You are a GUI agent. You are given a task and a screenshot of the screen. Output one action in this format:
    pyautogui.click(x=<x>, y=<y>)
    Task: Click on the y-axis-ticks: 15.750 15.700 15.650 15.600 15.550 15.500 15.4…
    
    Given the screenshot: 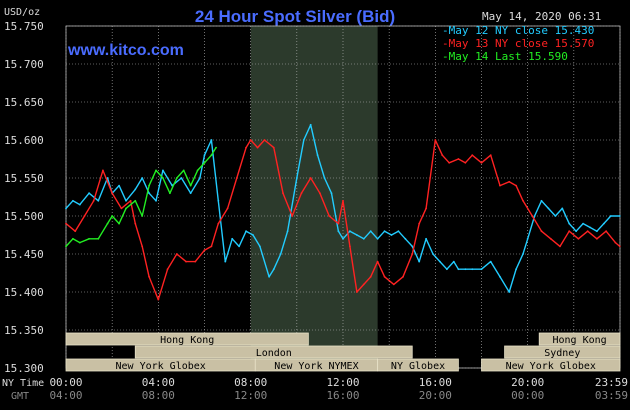 What is the action you would take?
    pyautogui.click(x=24, y=197)
    